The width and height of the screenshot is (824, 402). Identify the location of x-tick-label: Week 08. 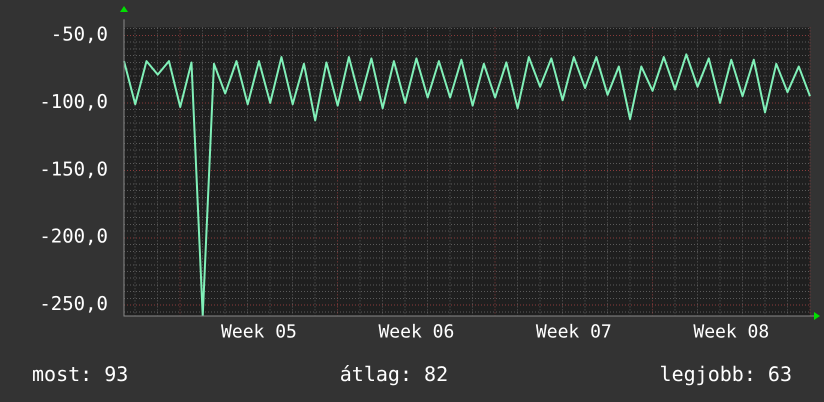
(731, 331).